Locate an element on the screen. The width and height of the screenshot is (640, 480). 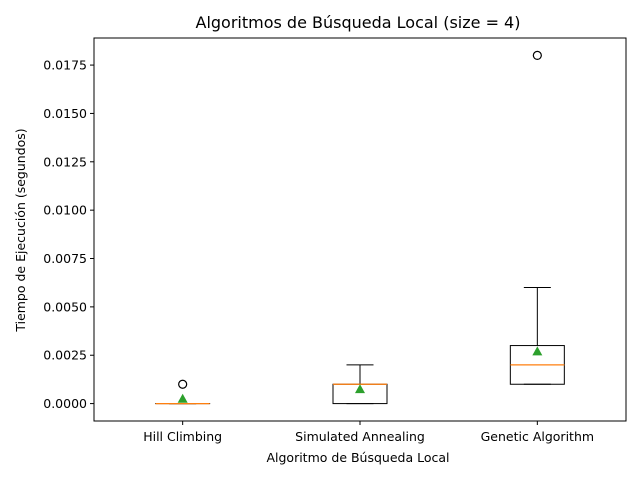
y-tick-label: 0.0000 is located at coordinates (65, 403).